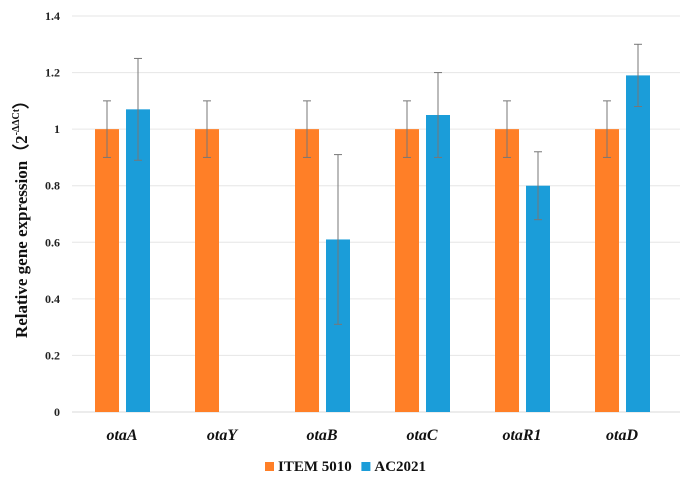 Image resolution: width=690 pixels, height=487 pixels. Describe the element at coordinates (21, 236) in the screenshot. I see `y-axis-label-main: Relative gene expression（2` at that location.